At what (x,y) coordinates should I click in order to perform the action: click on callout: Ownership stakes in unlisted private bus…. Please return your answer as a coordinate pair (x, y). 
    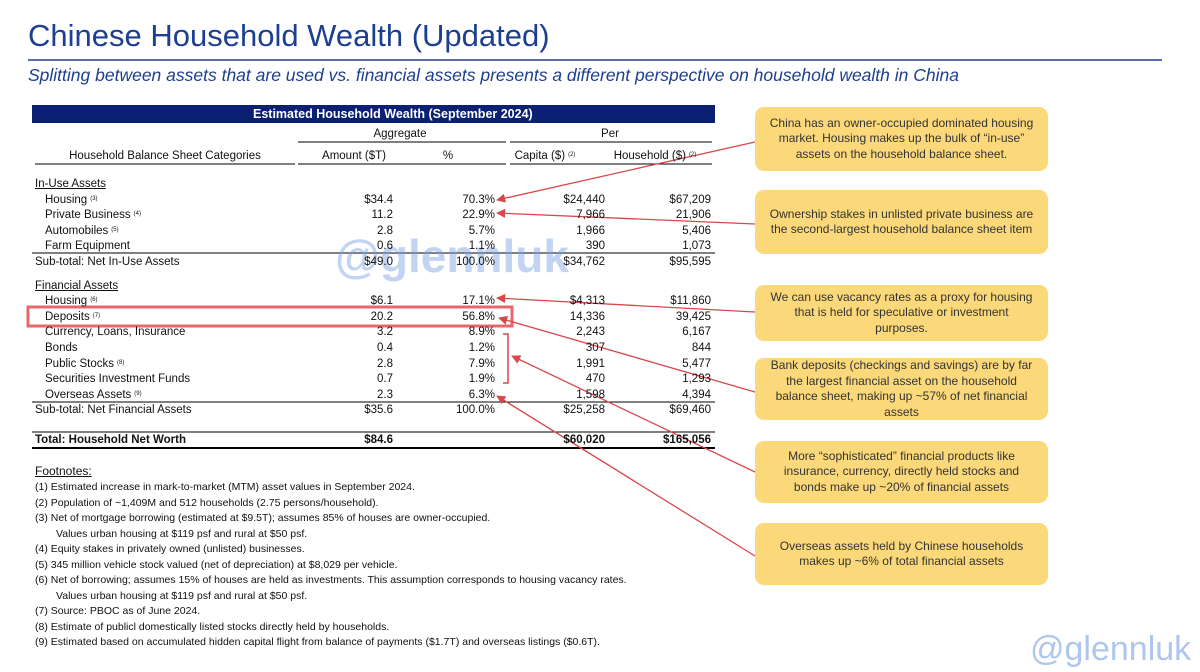
    Looking at the image, I should click on (901, 222).